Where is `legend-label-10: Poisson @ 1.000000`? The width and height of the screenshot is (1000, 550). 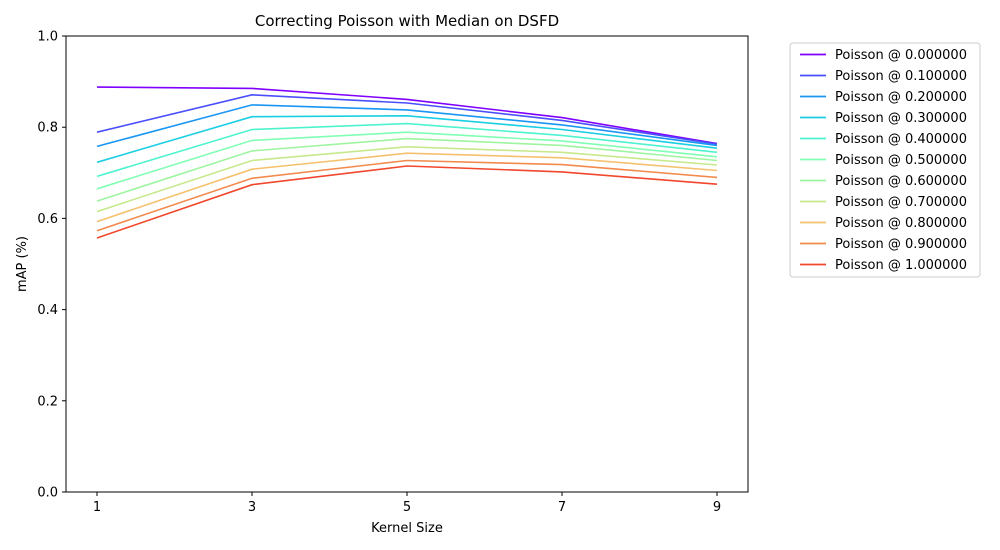
legend-label-10: Poisson @ 1.000000 is located at coordinates (901, 265).